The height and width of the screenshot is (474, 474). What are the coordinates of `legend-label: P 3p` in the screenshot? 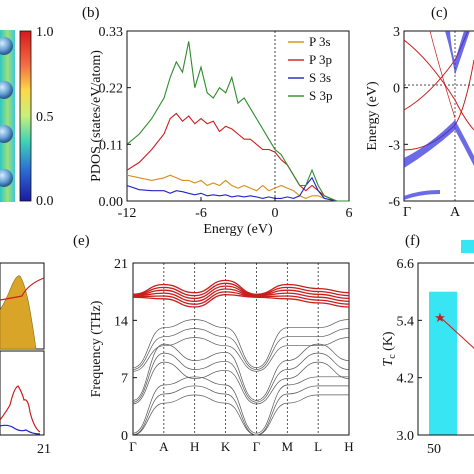 It's located at (320, 59).